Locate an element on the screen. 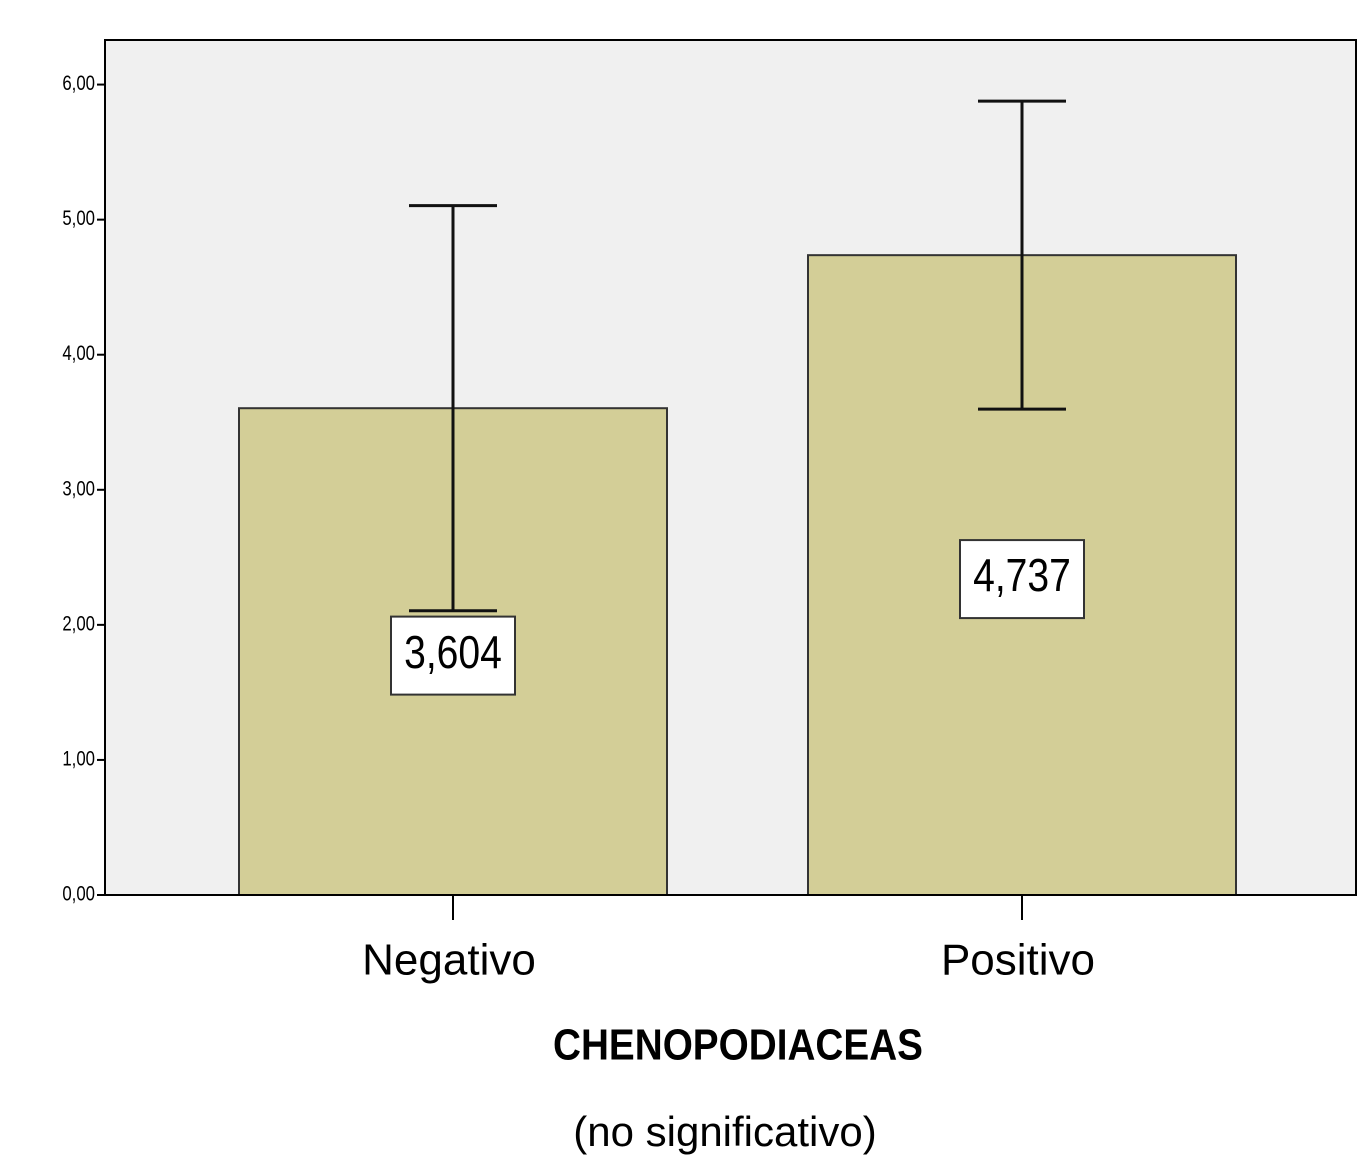 This screenshot has height=1166, width=1357. y-tick-label: 2,00 is located at coordinates (78, 624).